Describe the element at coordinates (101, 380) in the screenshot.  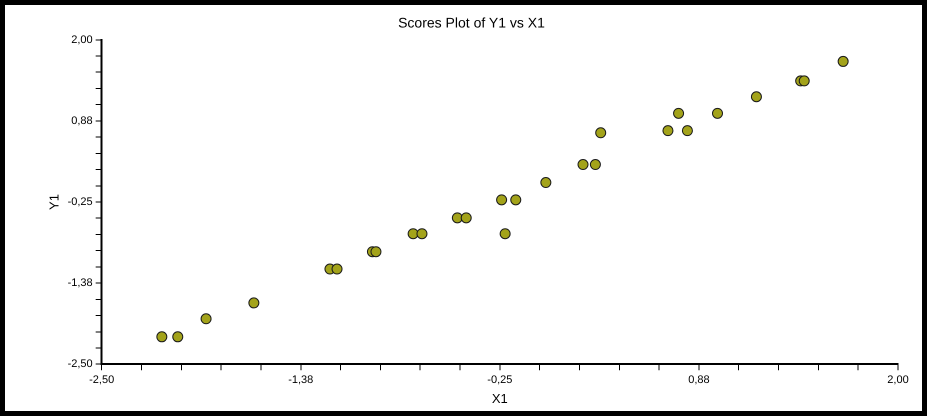
I see `x-tick-label: -2,50` at that location.